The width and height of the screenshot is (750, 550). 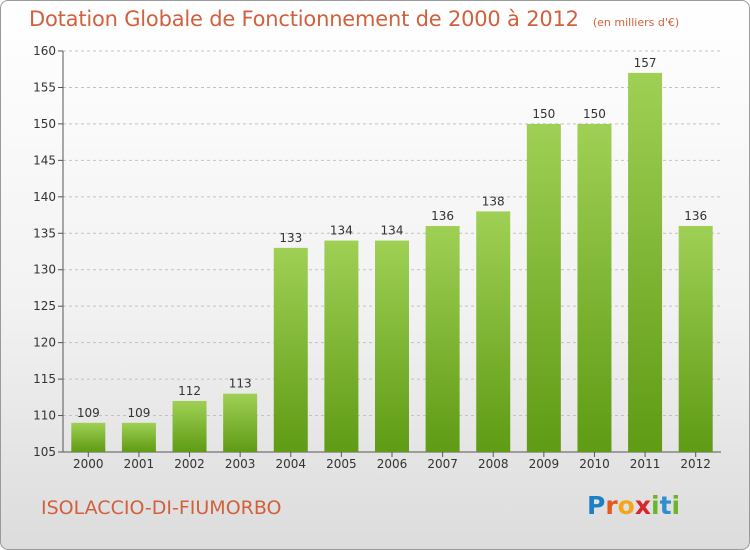 I want to click on x-tick-label: 2007, so click(x=442, y=464).